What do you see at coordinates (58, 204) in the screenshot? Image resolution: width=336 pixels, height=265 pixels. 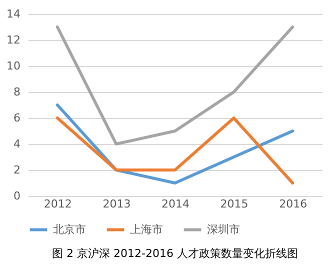 I see `x-tick-label: 2012` at bounding box center [58, 204].